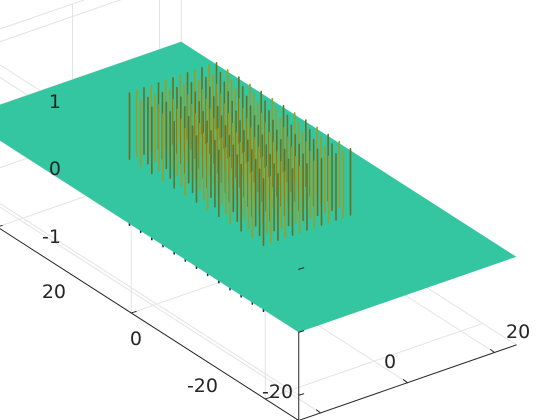 This screenshot has width=560, height=420. I want to click on y-tick-label-neg20: -20, so click(202, 386).